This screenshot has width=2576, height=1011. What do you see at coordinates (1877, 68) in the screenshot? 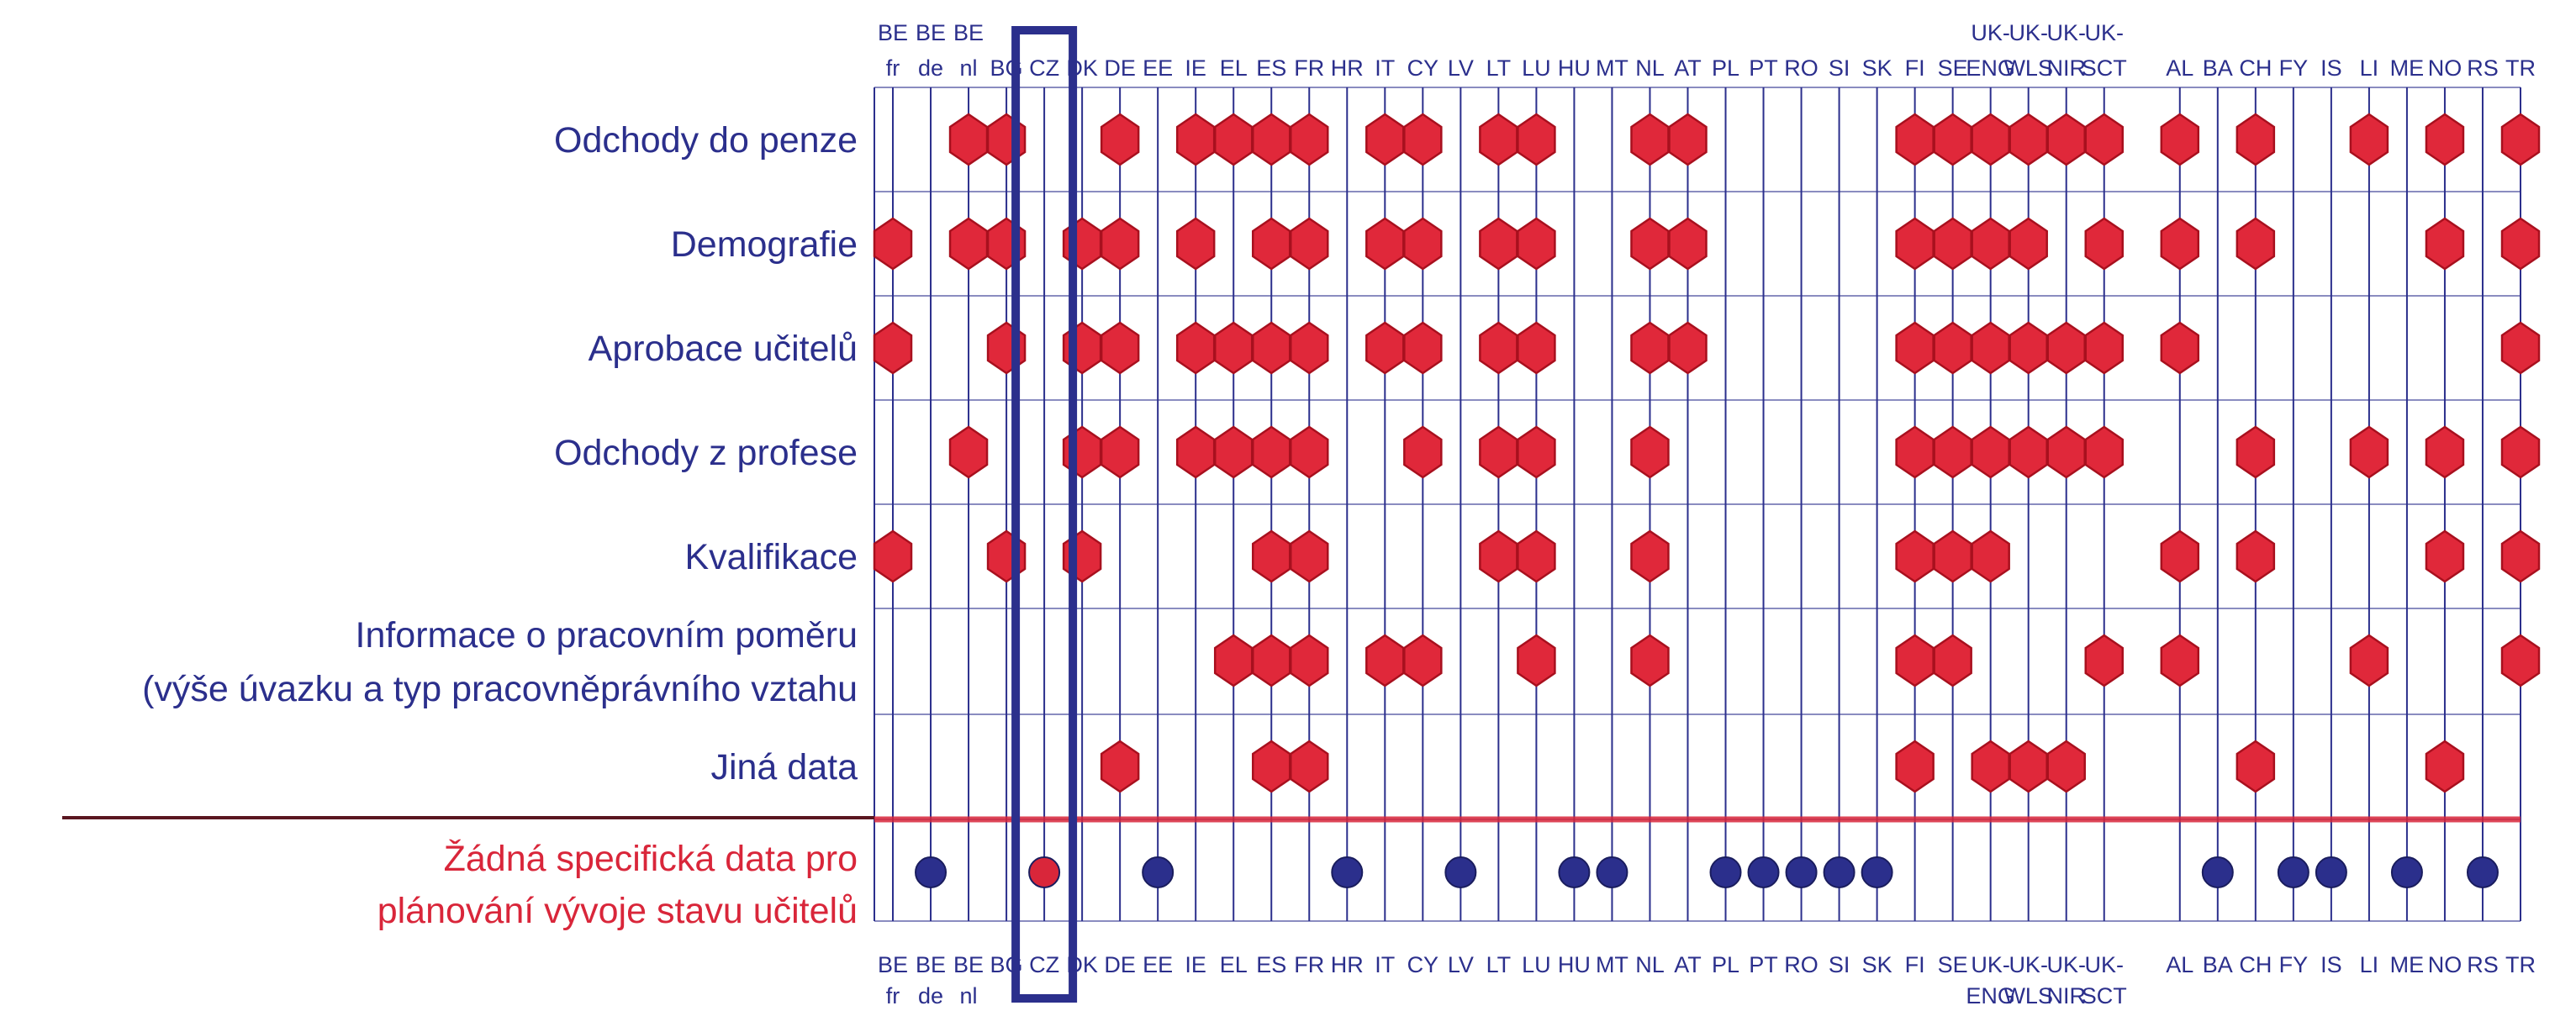
I see `column-label: SK` at bounding box center [1877, 68].